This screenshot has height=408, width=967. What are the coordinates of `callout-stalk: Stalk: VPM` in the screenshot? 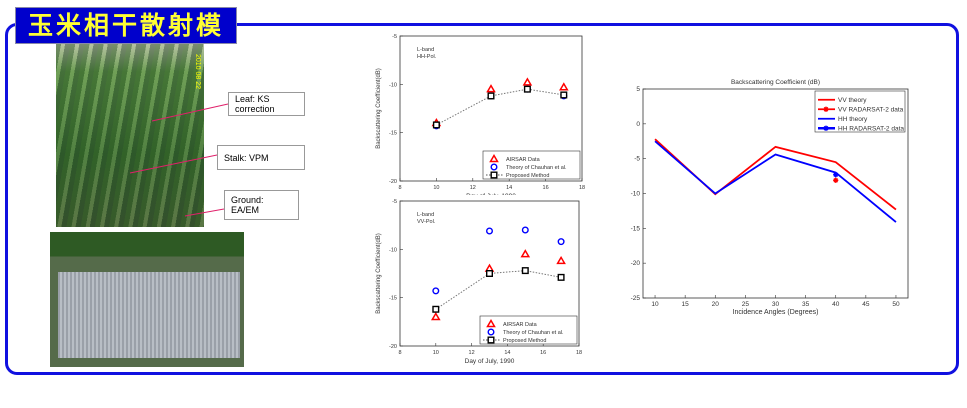 It's located at (261, 157).